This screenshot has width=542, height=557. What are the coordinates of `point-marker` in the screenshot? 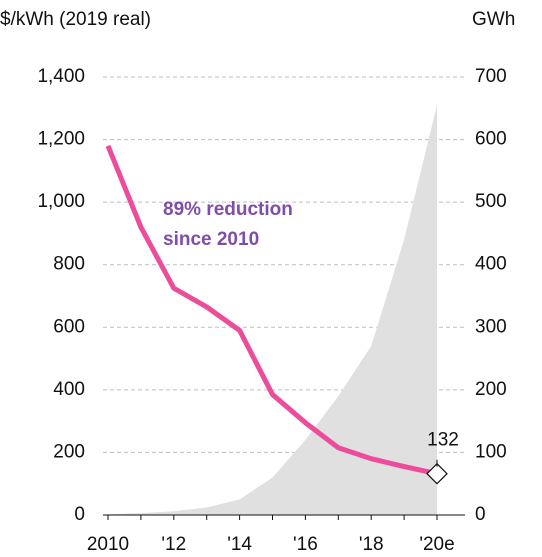 It's located at (437, 473).